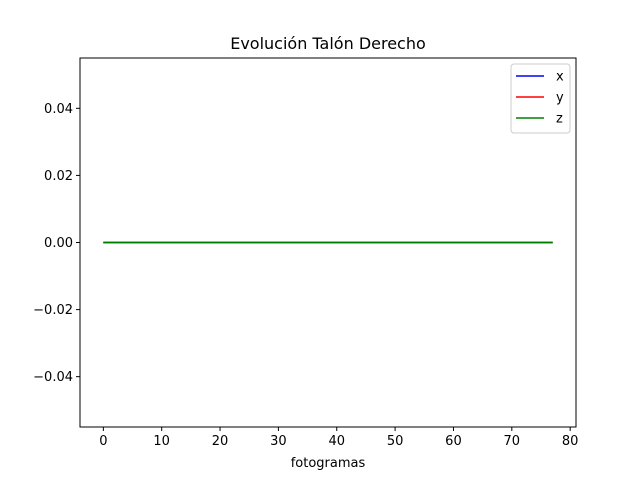  Describe the element at coordinates (103, 441) in the screenshot. I see `x-tick-label: 0` at that location.